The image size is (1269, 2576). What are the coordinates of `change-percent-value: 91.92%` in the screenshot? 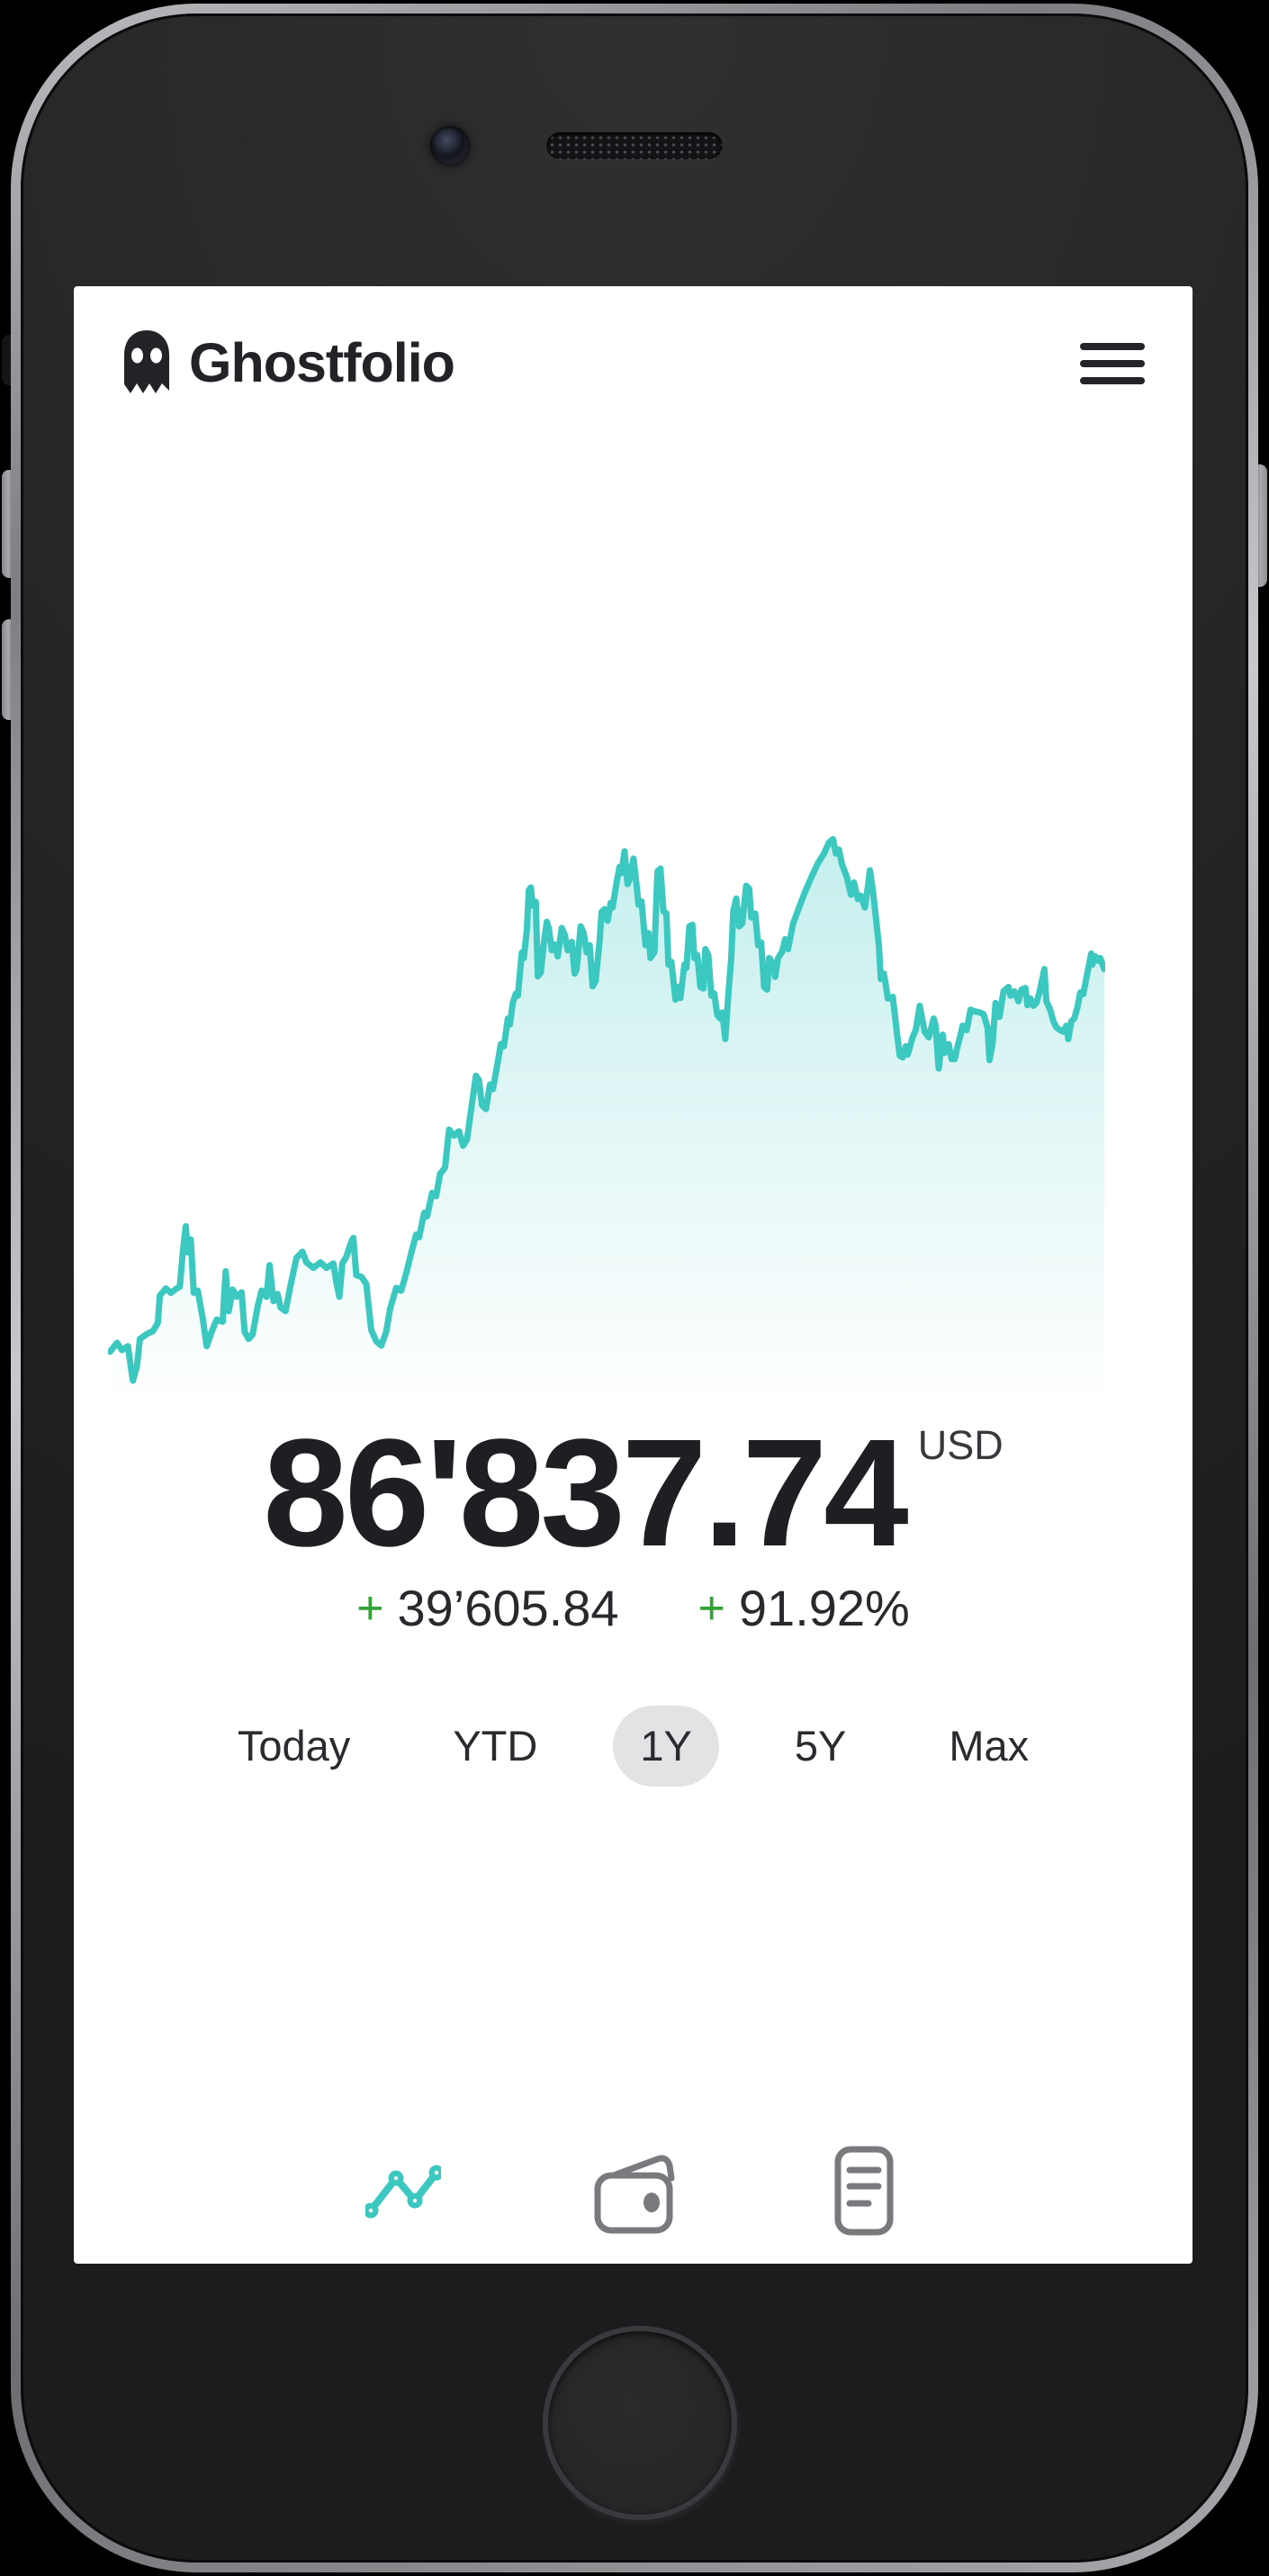 It's located at (824, 1608).